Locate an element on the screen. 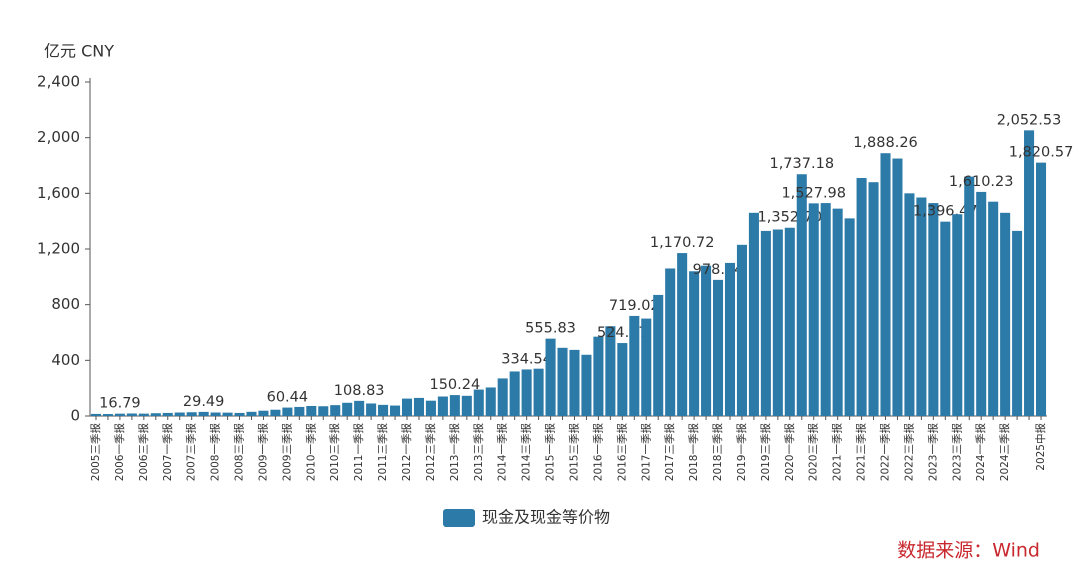 The width and height of the screenshot is (1080, 583). value-label: 524.17 is located at coordinates (622, 333).